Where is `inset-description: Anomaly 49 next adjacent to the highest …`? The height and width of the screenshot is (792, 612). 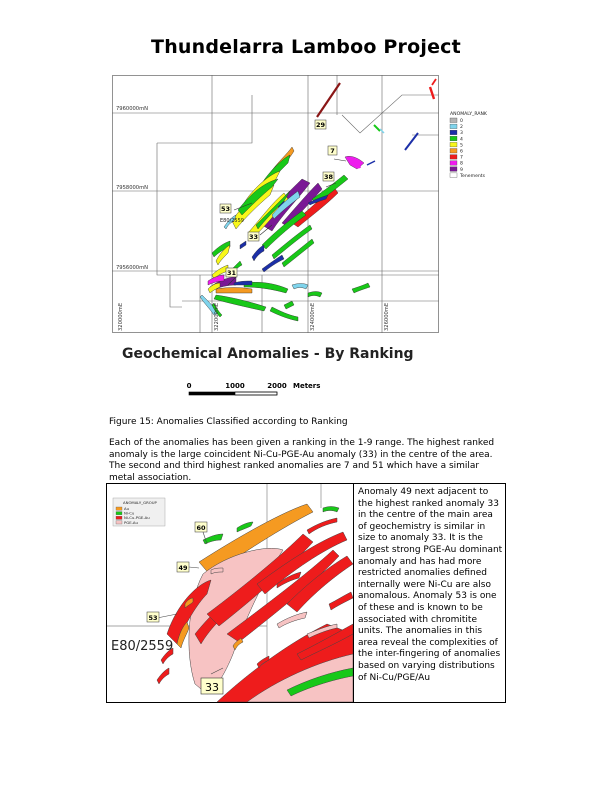 inset-description: Anomaly 49 next adjacent to the highest … is located at coordinates (430, 585).